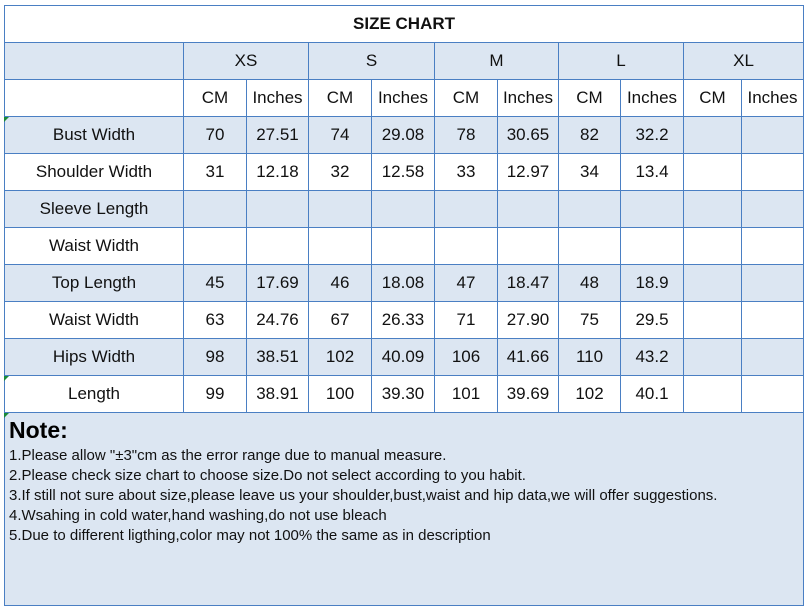 The image size is (812, 612). What do you see at coordinates (652, 394) in the screenshot?
I see `measurement-cell: 40.1` at bounding box center [652, 394].